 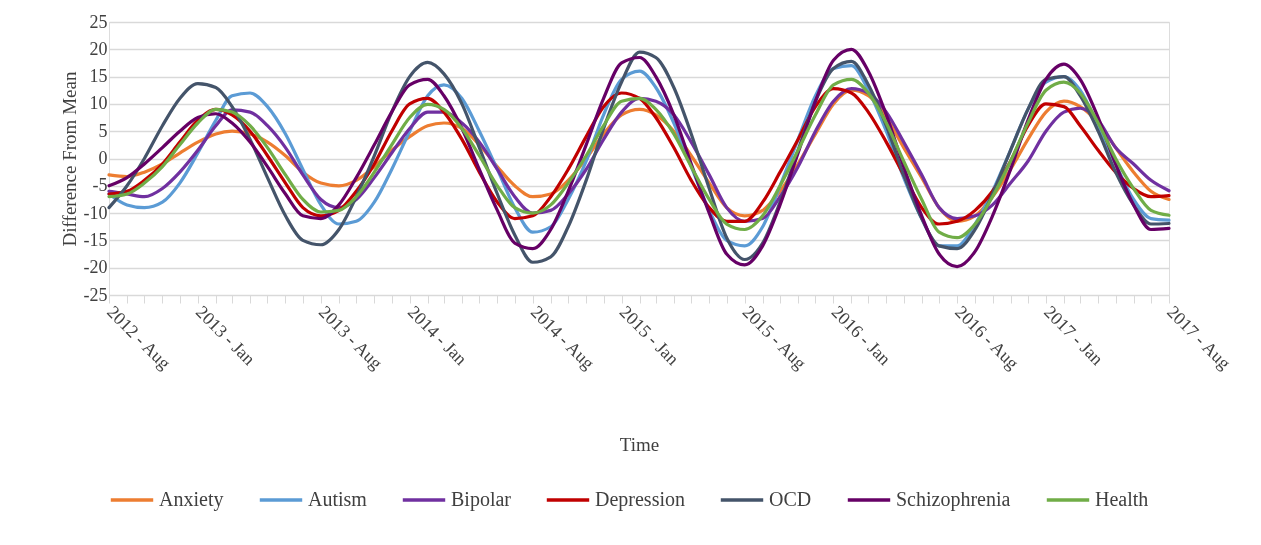 What do you see at coordinates (191, 499) in the screenshot?
I see `legend-label: Anxiety` at bounding box center [191, 499].